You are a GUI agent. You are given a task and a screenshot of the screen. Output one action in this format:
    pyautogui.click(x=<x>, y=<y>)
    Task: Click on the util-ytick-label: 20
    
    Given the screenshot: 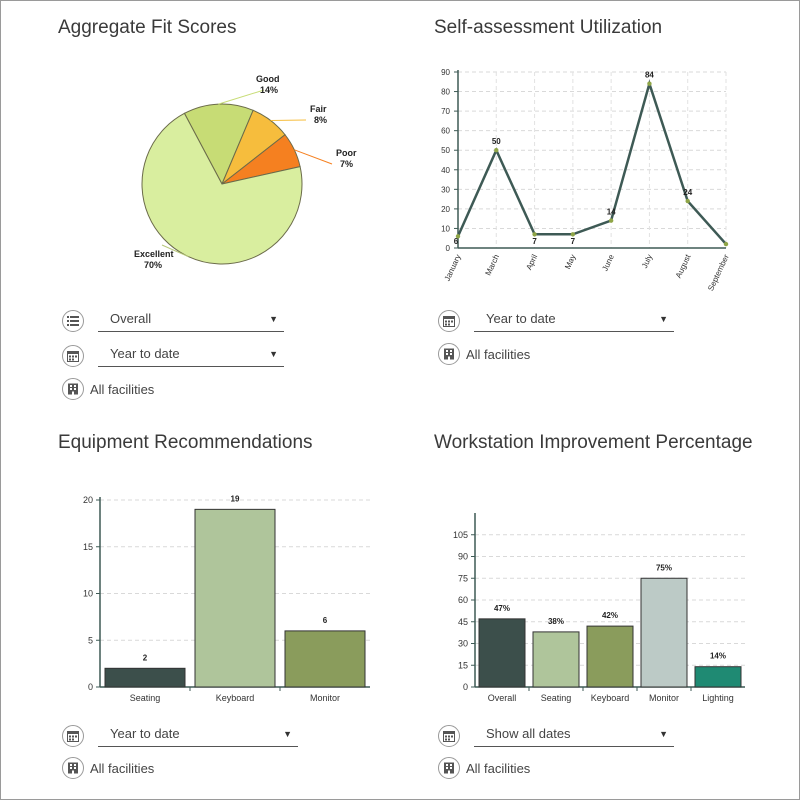 What is the action you would take?
    pyautogui.click(x=445, y=209)
    